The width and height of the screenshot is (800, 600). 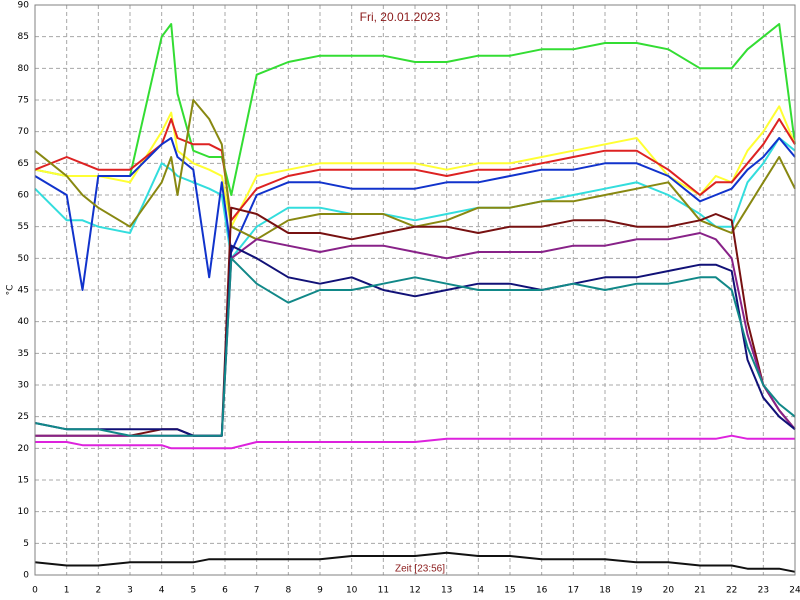 What do you see at coordinates (35, 591) in the screenshot?
I see `x-tick-label: 0` at bounding box center [35, 591].